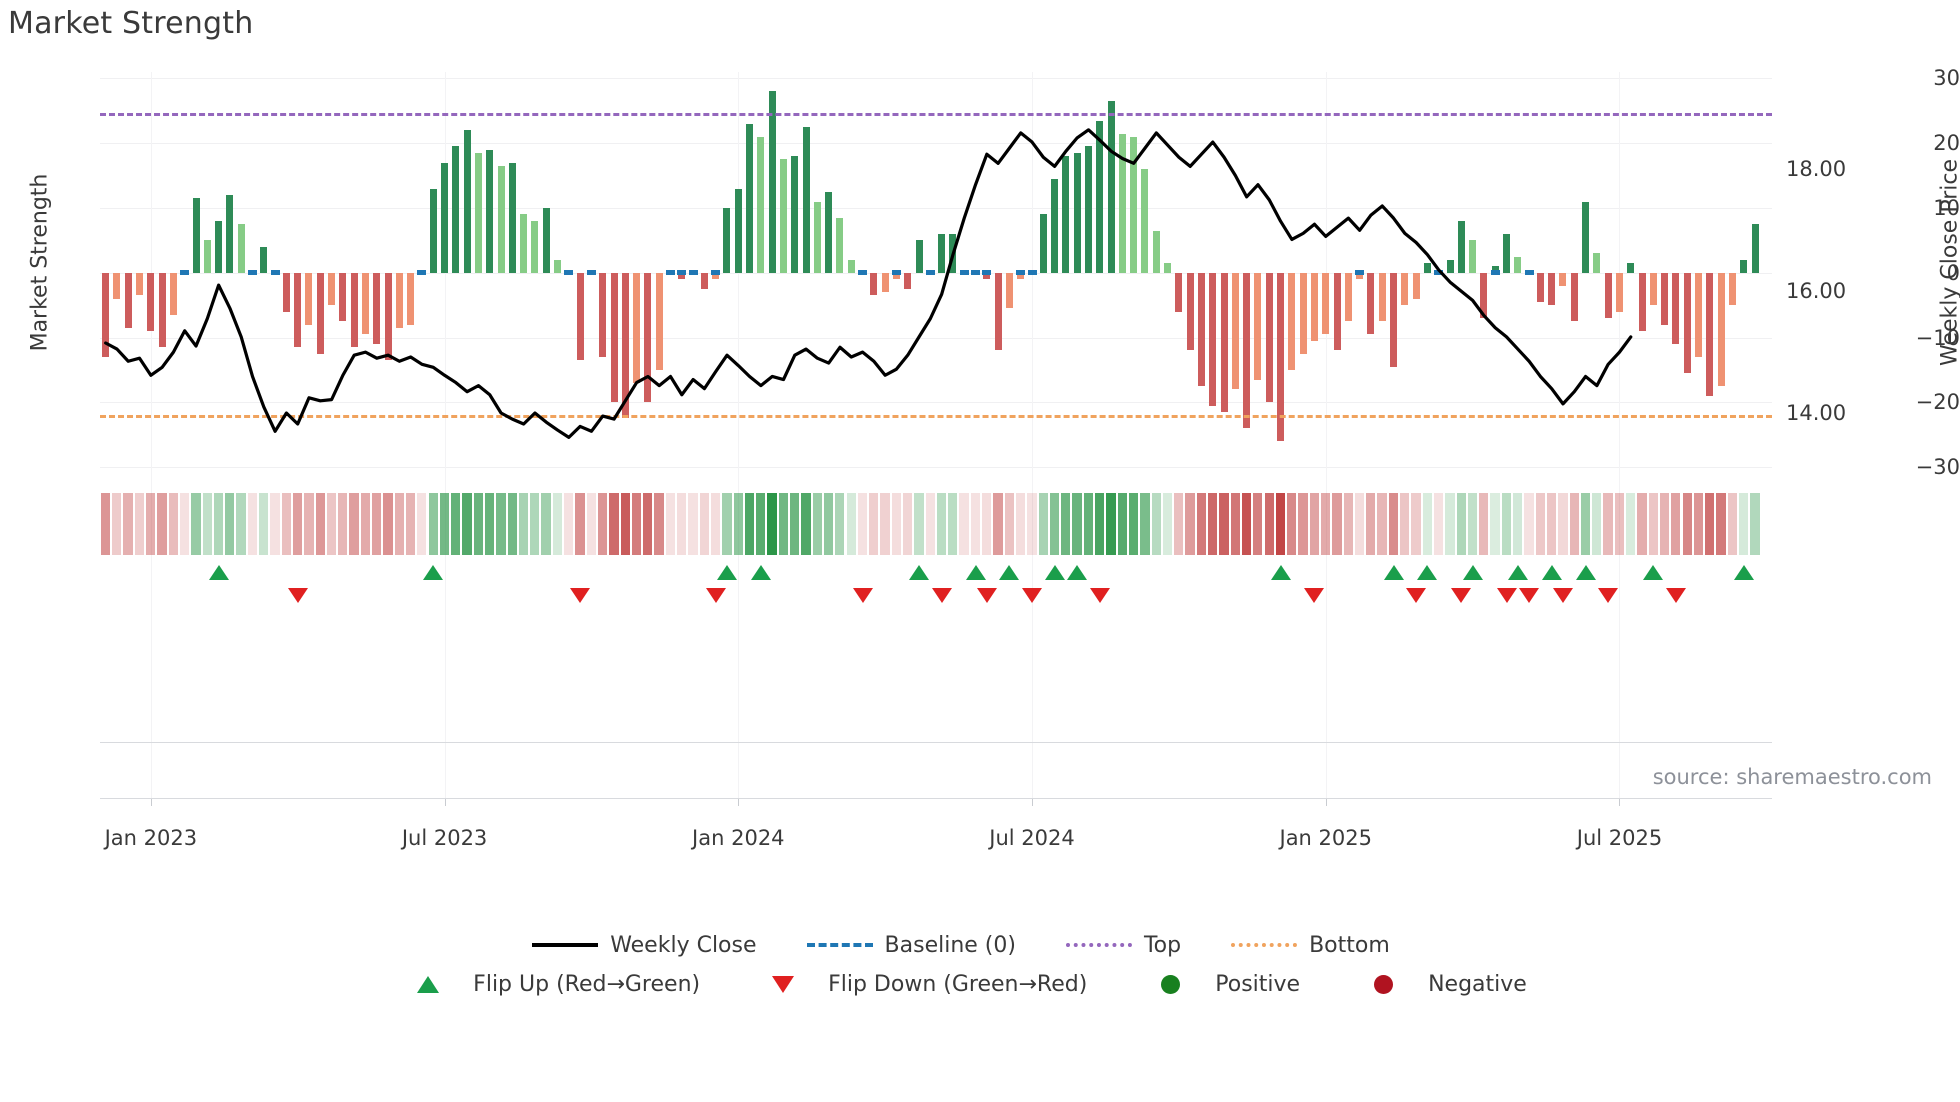 Image resolution: width=1960 pixels, height=1102 pixels. Describe the element at coordinates (1142, 945) in the screenshot. I see `legend-item: Top` at that location.